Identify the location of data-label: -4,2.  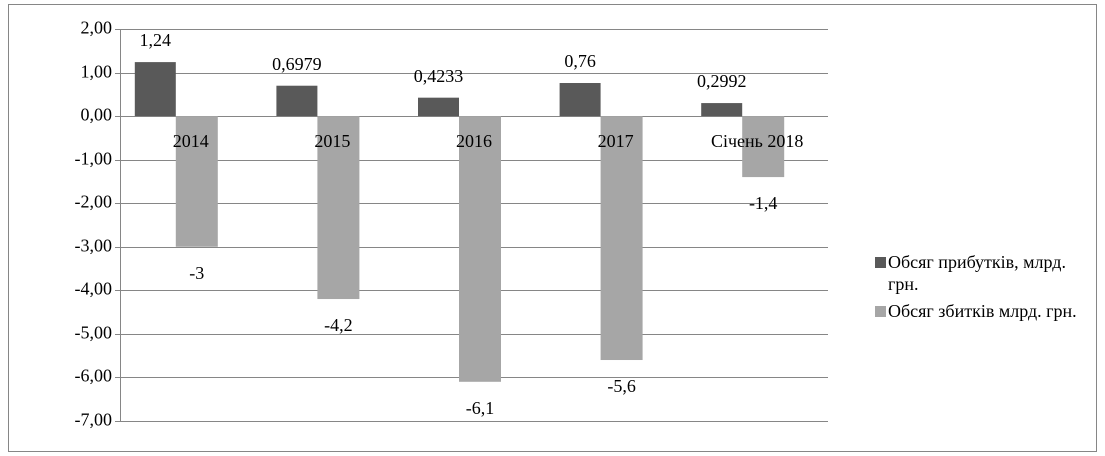
(338, 325).